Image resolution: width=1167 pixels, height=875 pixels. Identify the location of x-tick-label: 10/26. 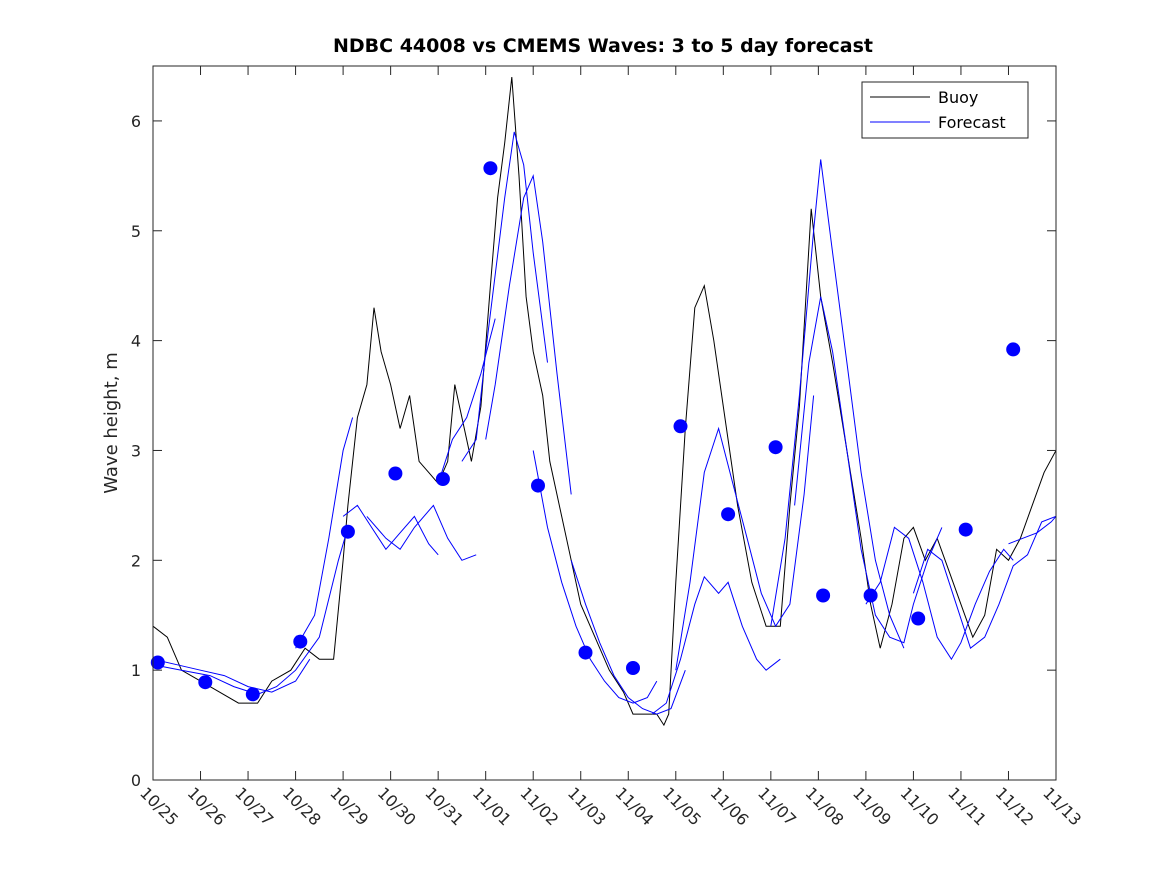
(207, 806).